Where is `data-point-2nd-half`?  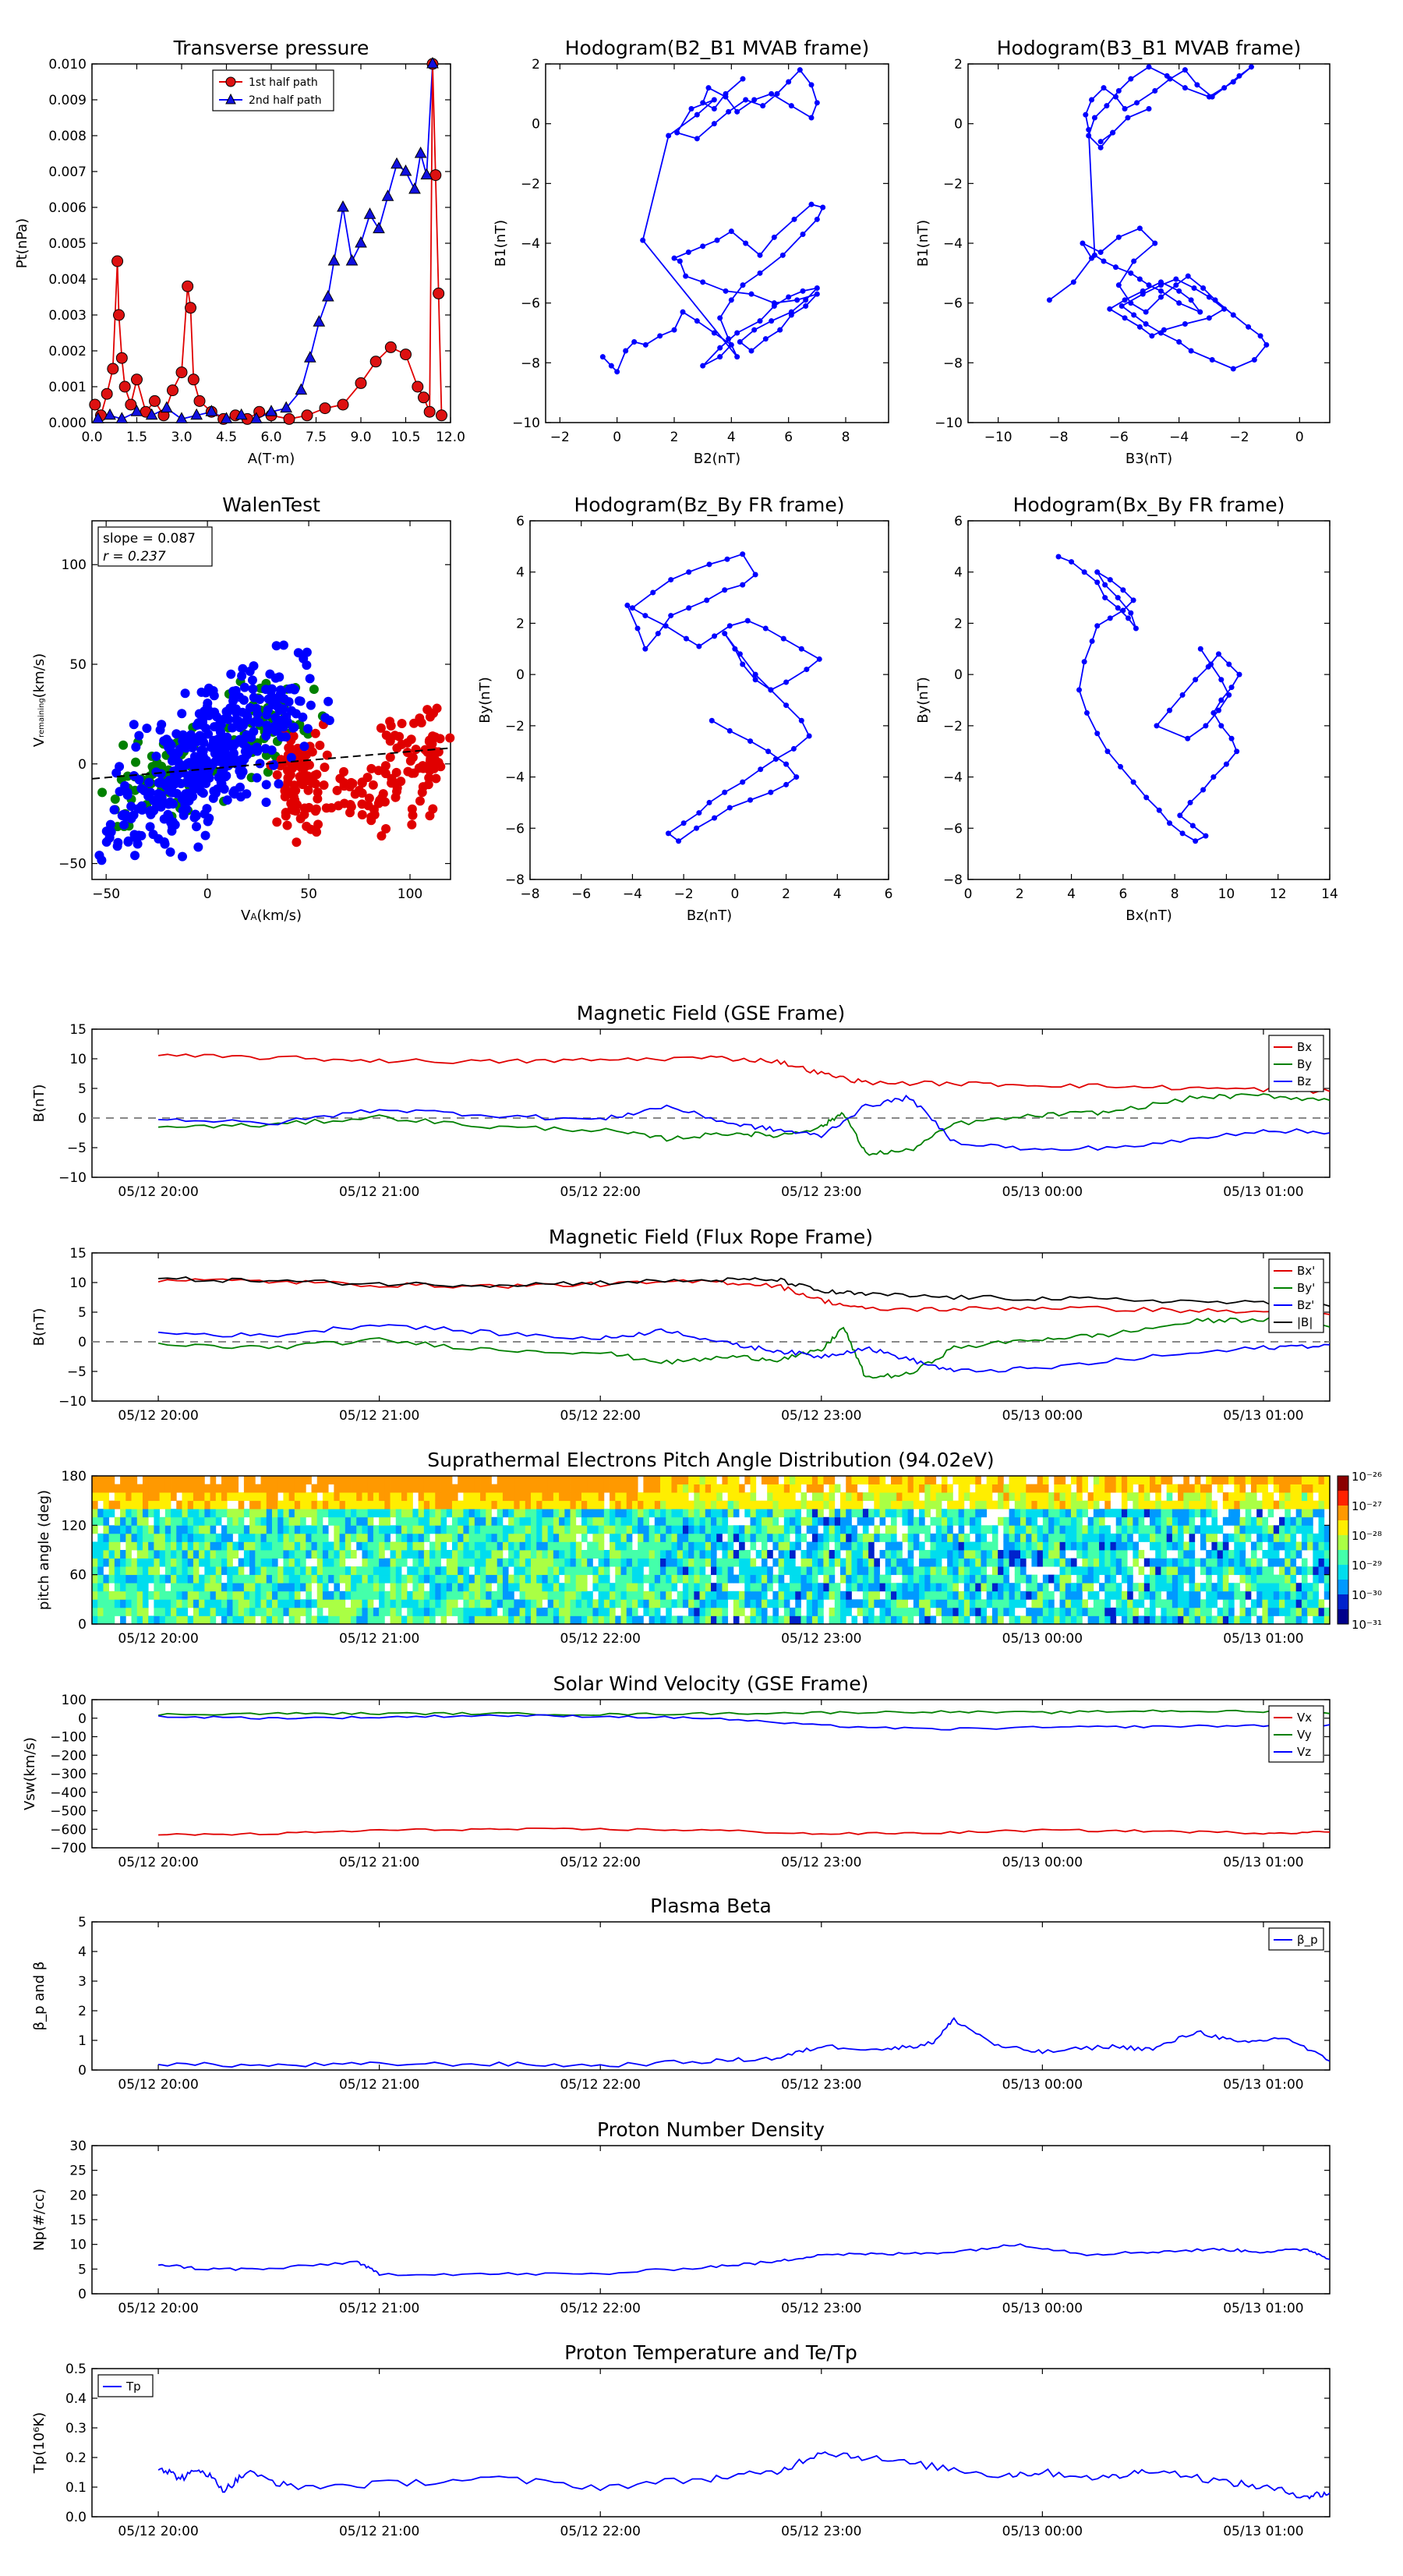
data-point-2nd-half is located at coordinates (406, 170).